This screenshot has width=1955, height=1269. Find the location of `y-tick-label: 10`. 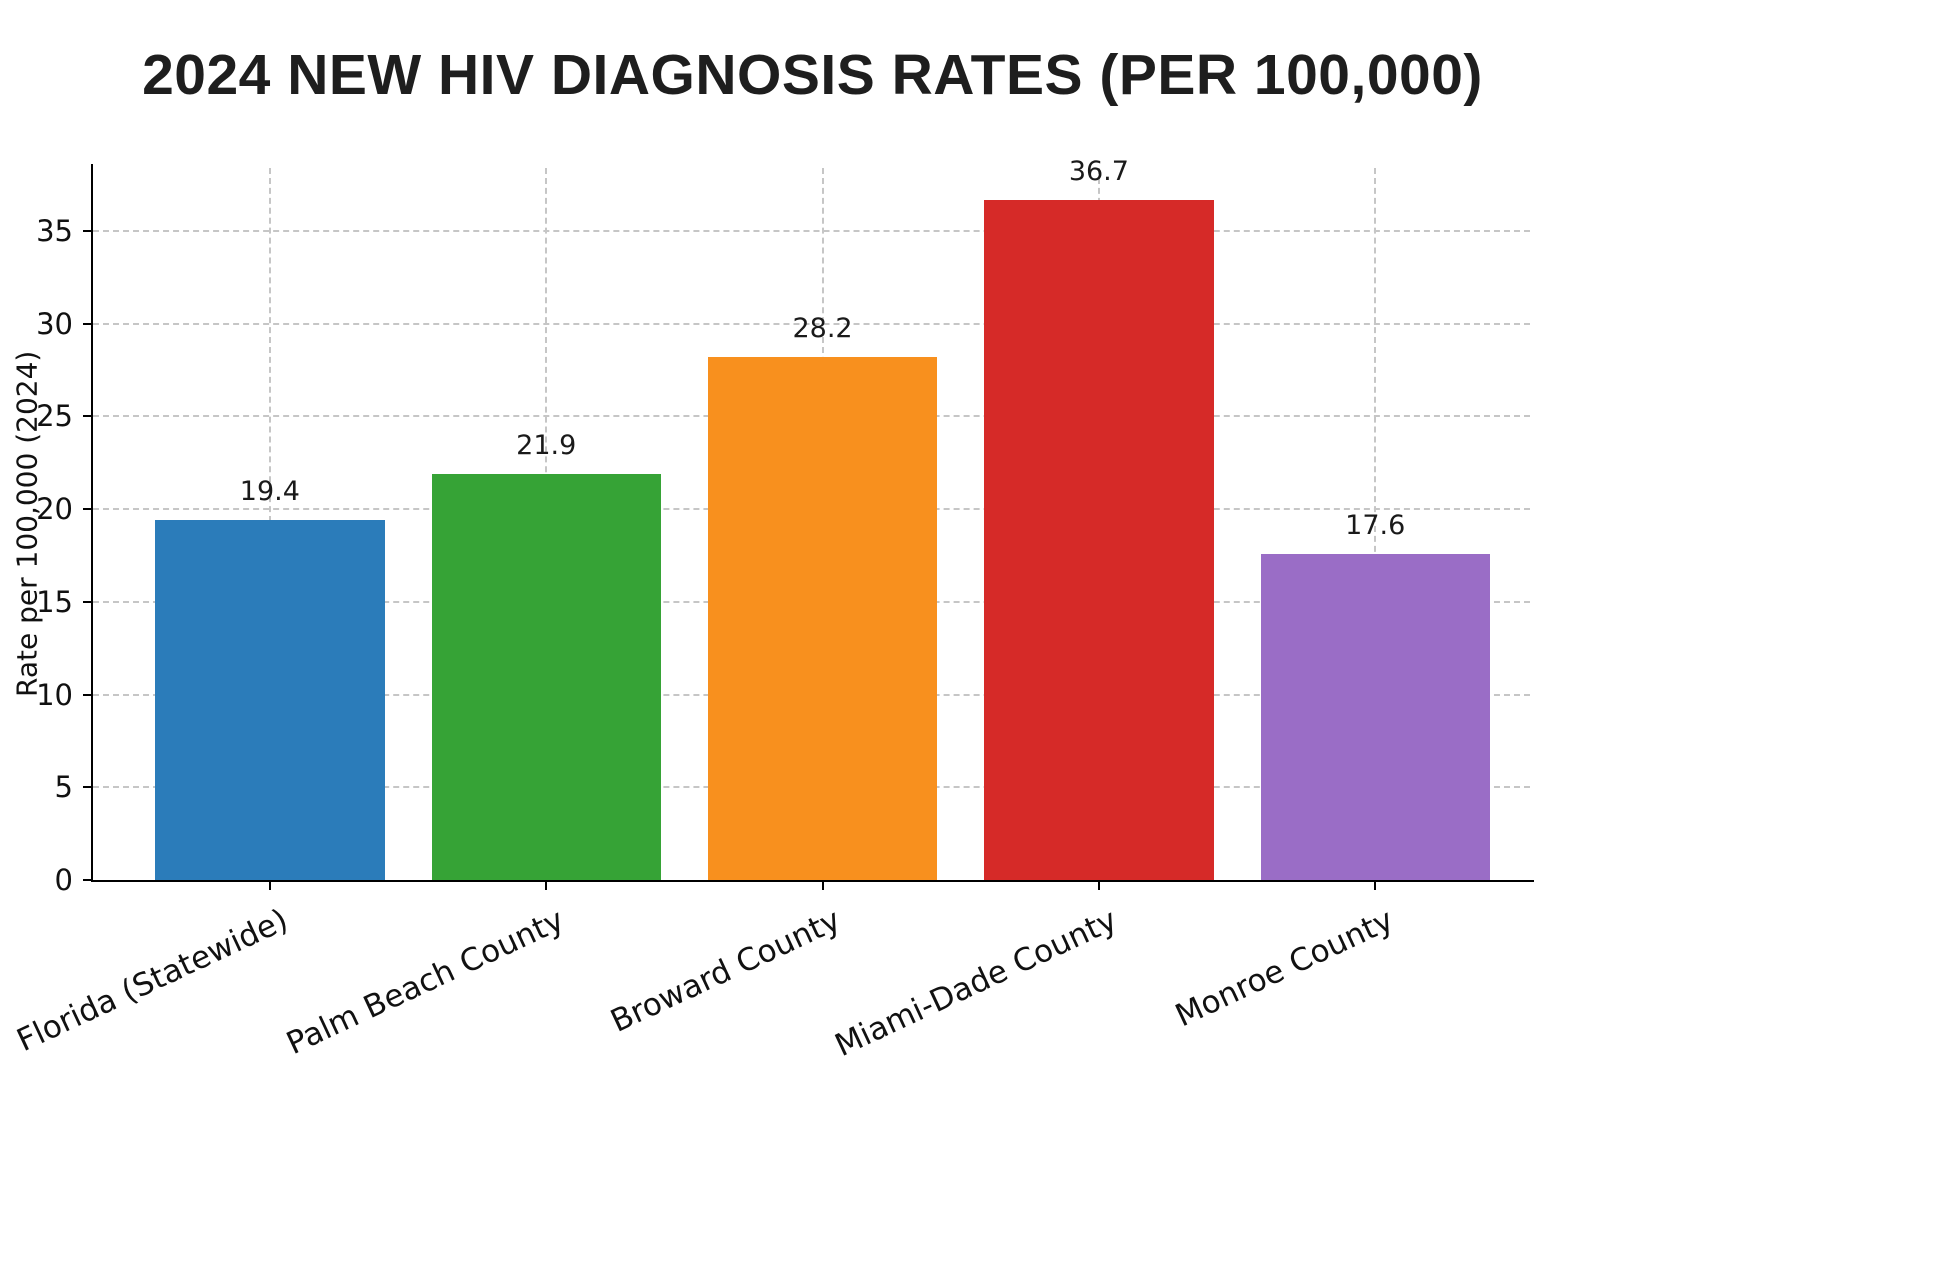

y-tick-label: 10 is located at coordinates (54, 694).